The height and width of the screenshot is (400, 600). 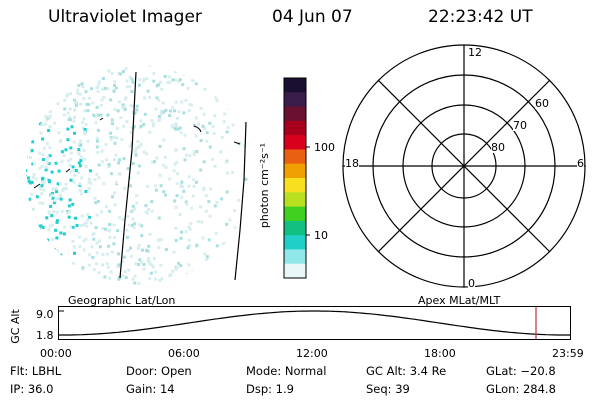 I want to click on timeline-xtick-0000: 00:00, so click(x=56, y=353).